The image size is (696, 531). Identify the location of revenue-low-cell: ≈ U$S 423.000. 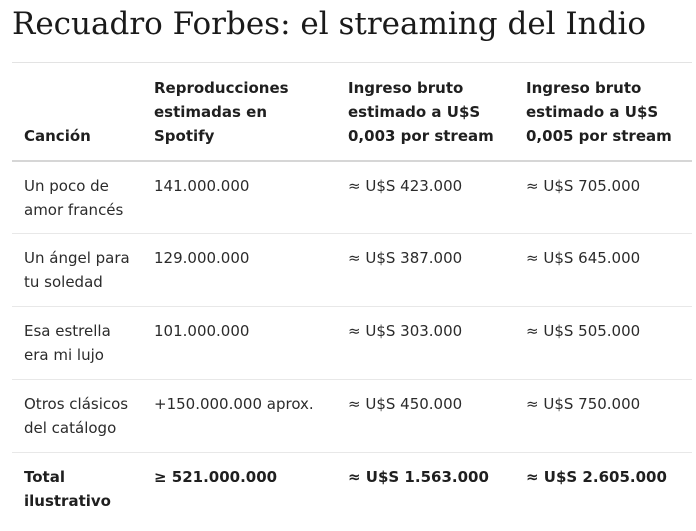
(405, 185).